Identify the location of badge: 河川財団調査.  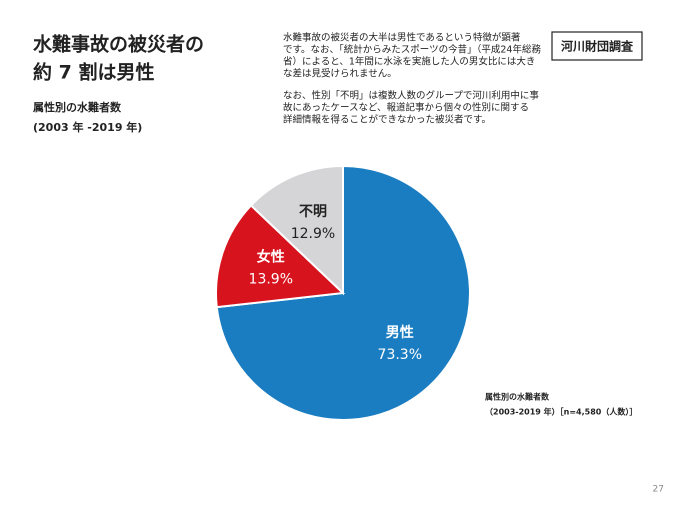
(597, 46).